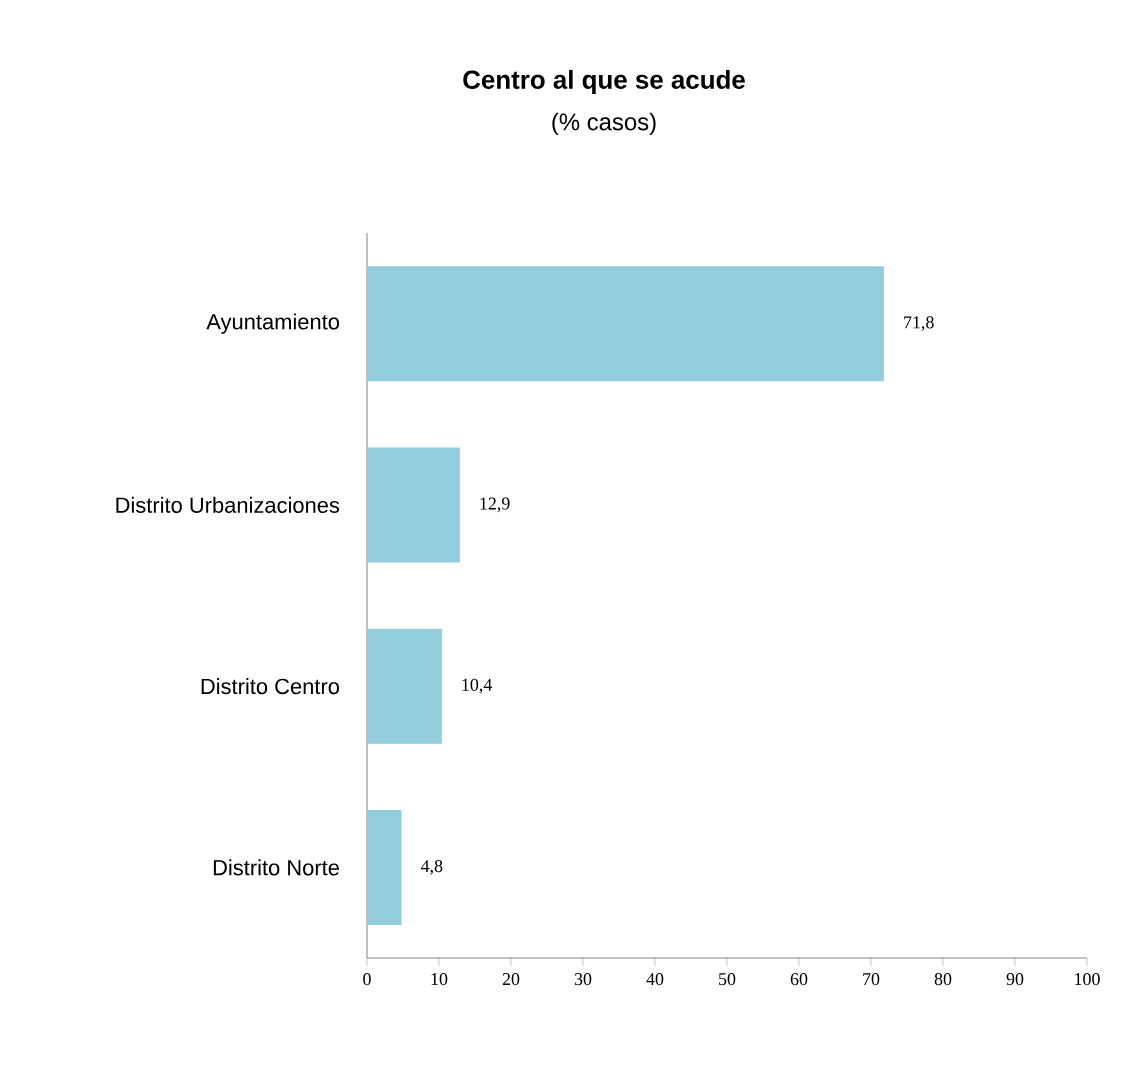 The image size is (1136, 1066). What do you see at coordinates (270, 686) in the screenshot?
I see `y-tick-label: Distrito Centro` at bounding box center [270, 686].